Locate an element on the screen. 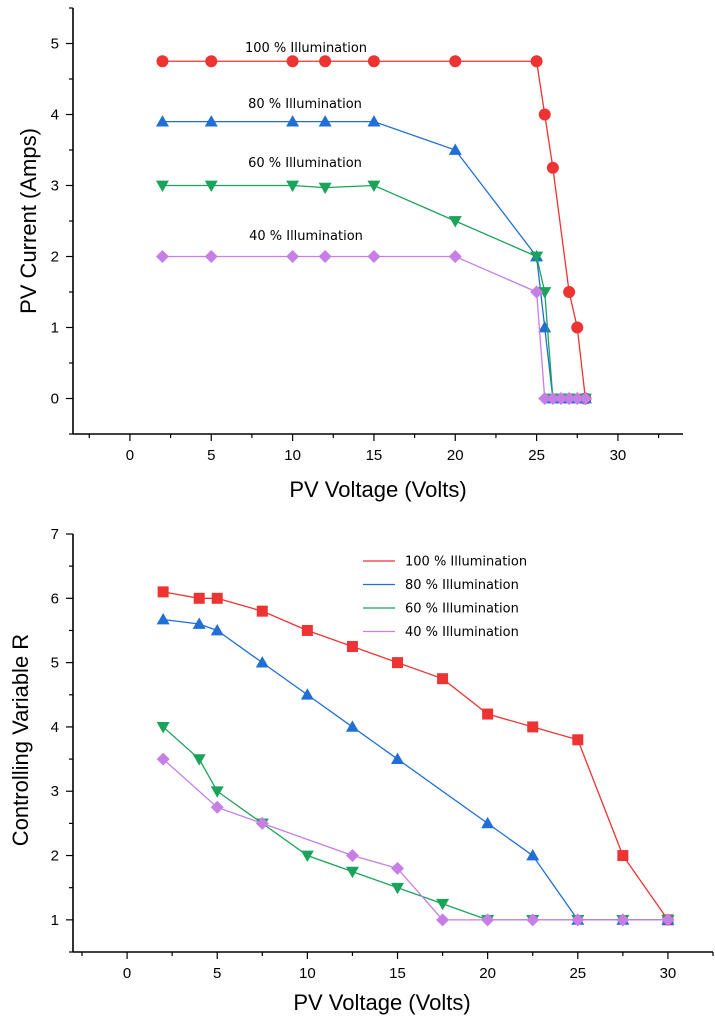 This screenshot has width=715, height=1017. y-tick-label: 0 is located at coordinates (55, 399).